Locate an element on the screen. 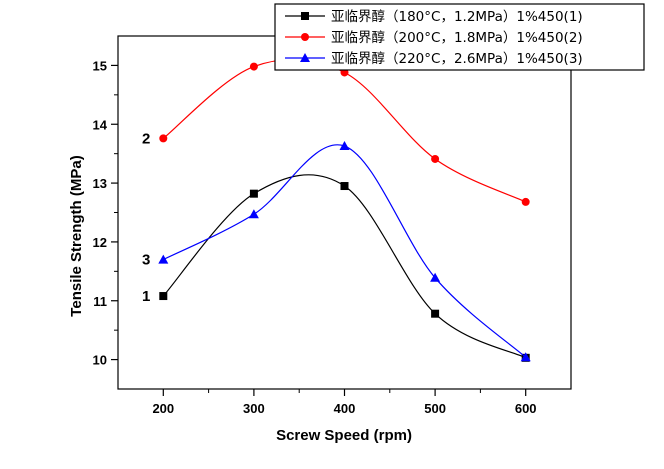 Image resolution: width=664 pixels, height=469 pixels. y-tick-label: 15 is located at coordinates (100, 65).